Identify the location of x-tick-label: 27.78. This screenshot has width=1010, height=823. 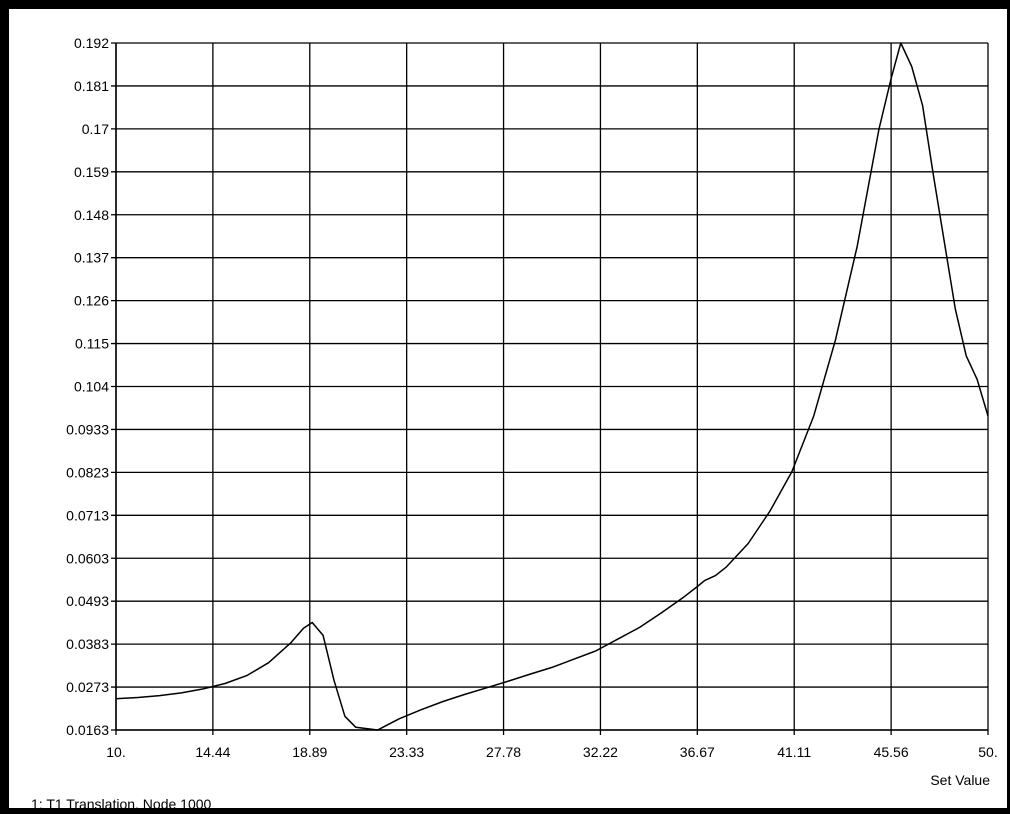
(503, 752).